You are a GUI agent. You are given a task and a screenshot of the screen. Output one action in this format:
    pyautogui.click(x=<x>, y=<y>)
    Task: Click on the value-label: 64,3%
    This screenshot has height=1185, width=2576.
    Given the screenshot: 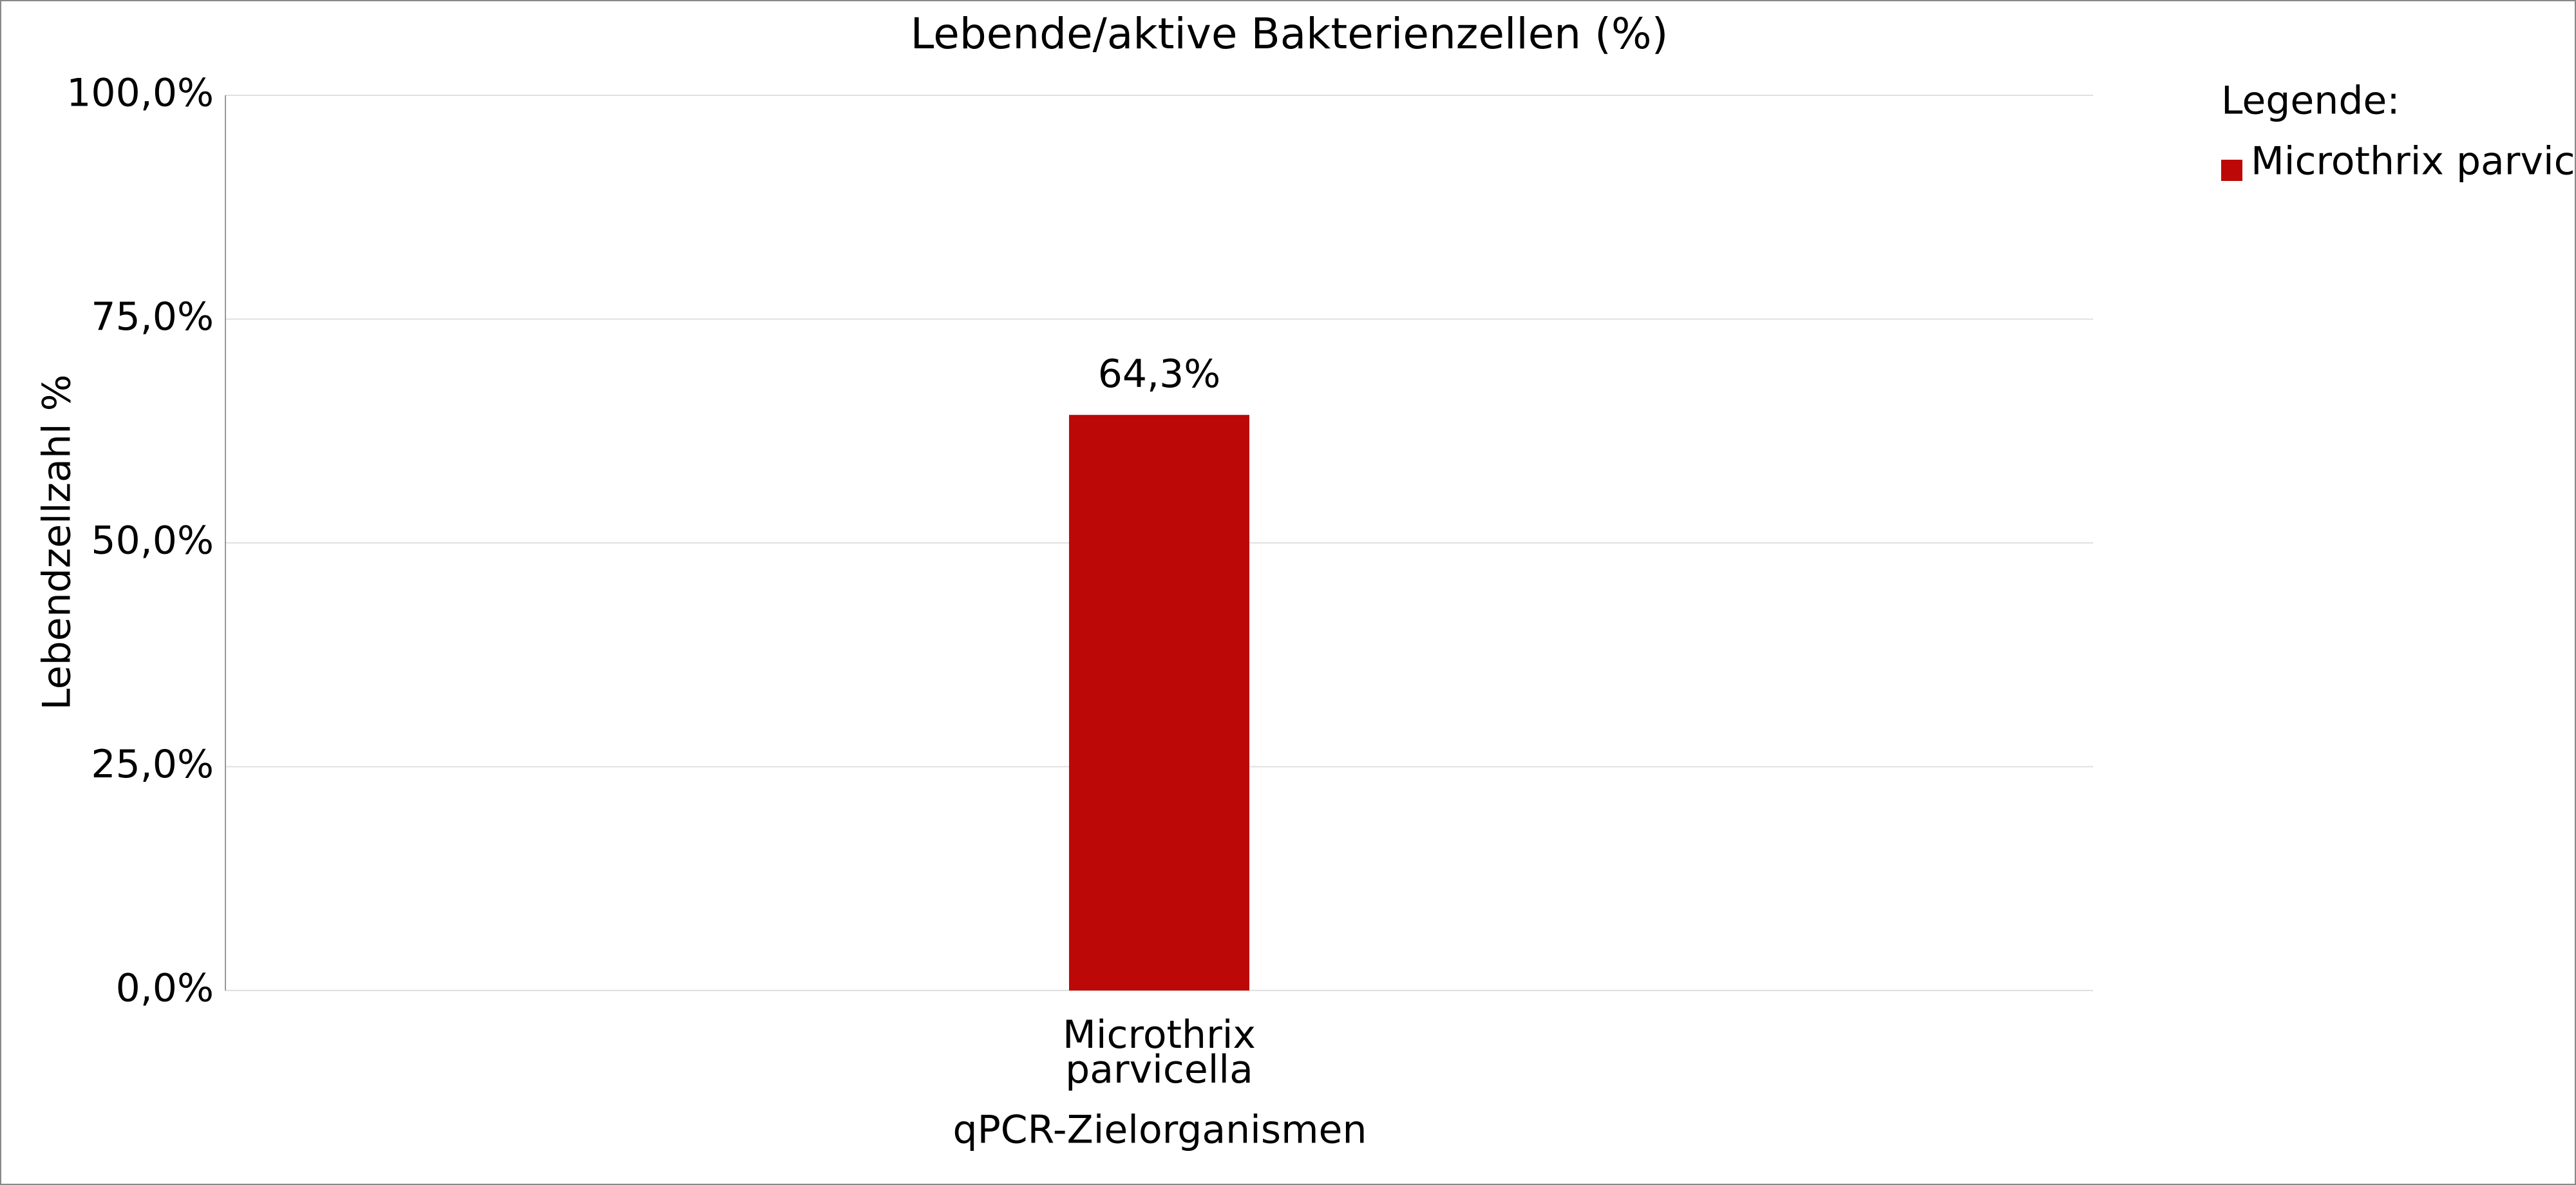 What is the action you would take?
    pyautogui.click(x=1159, y=374)
    